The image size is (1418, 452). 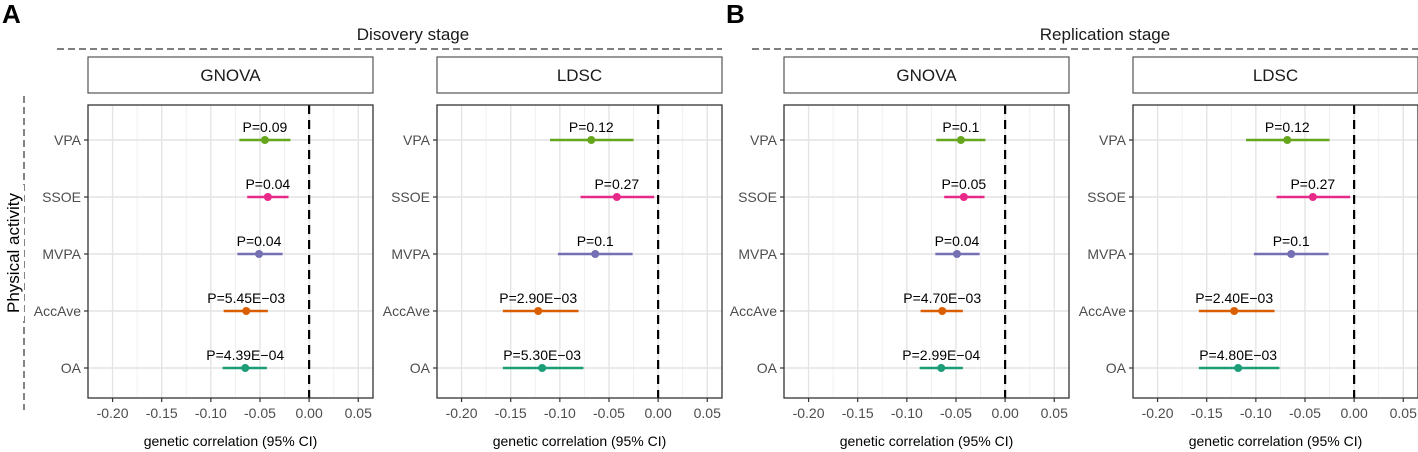 I want to click on p-value-label-accave: P=5.45E−03, so click(x=246, y=298).